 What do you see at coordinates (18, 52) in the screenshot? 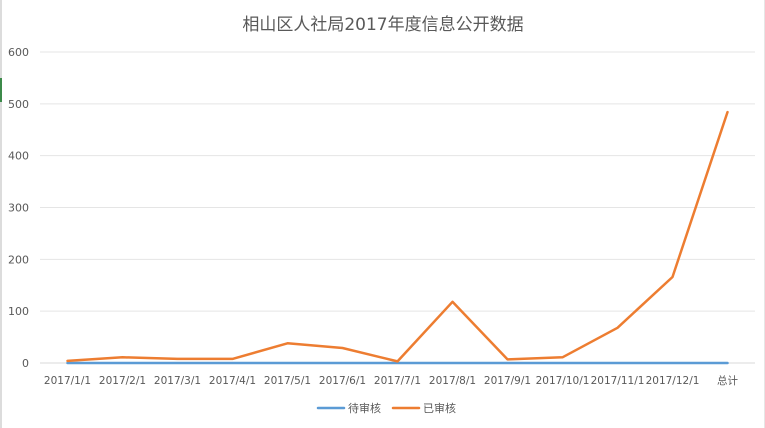
I see `y-tick-label: 600` at bounding box center [18, 52].